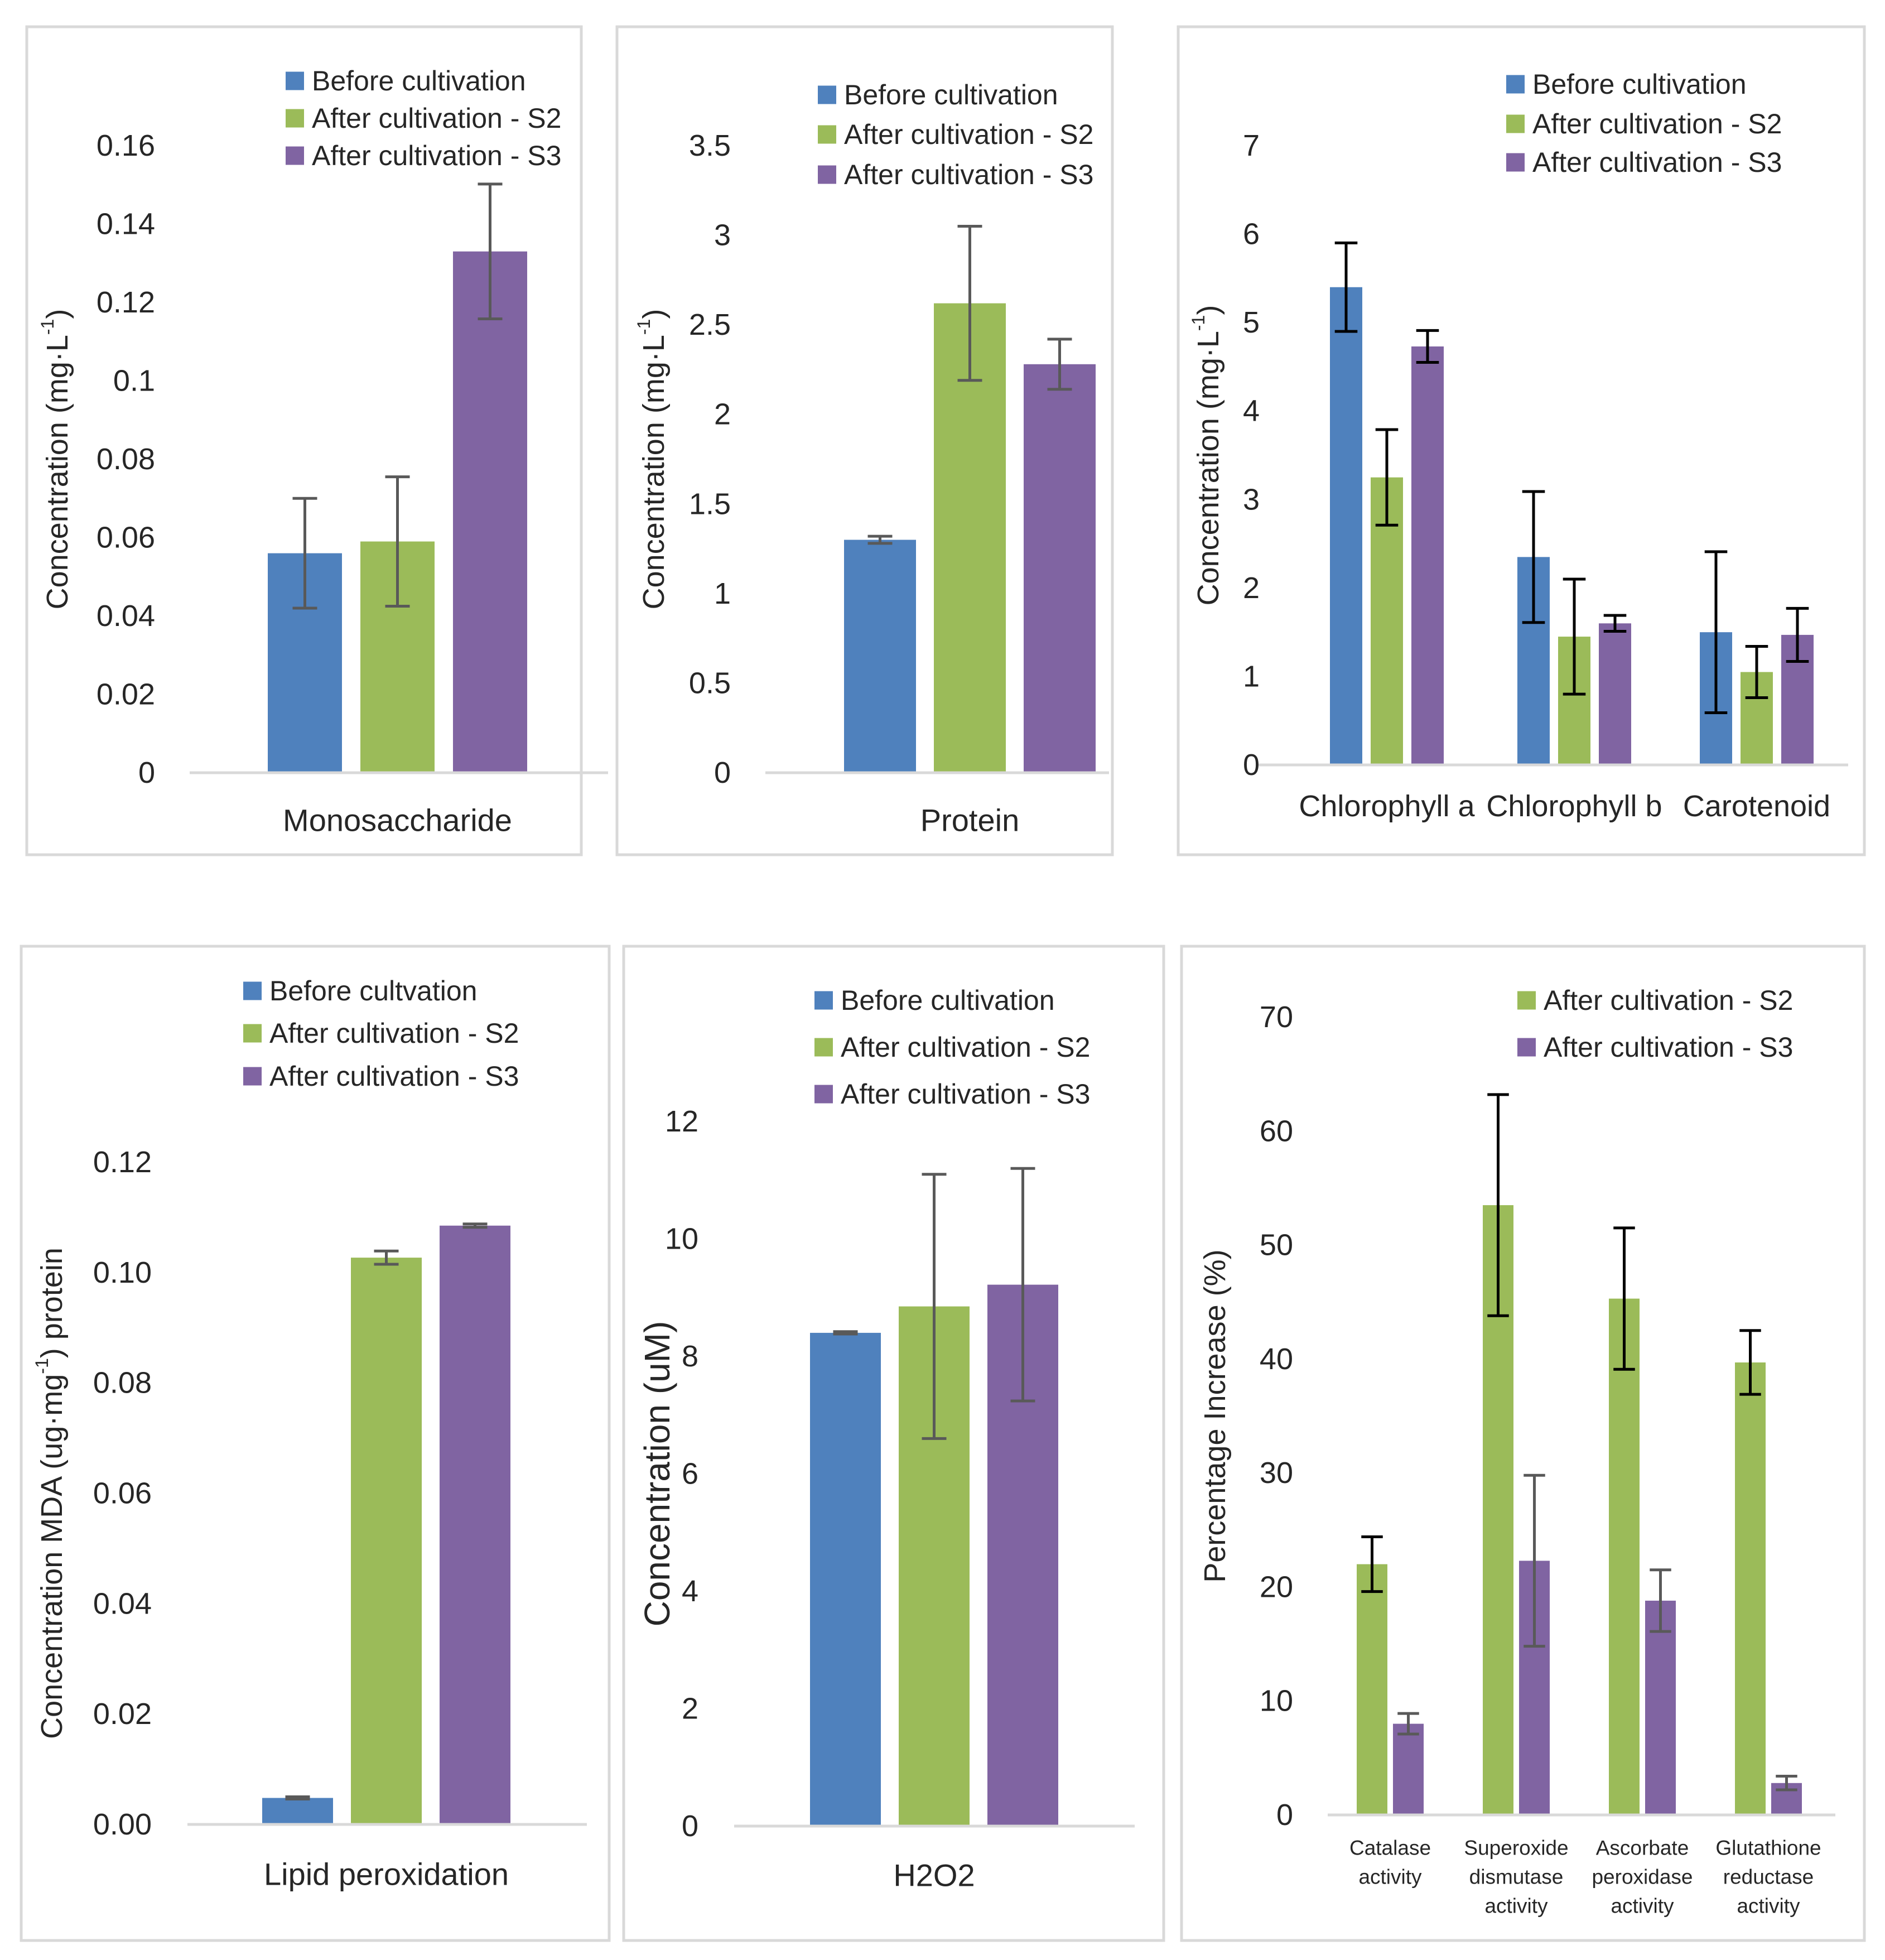 This screenshot has height=1960, width=1885. Describe the element at coordinates (126, 224) in the screenshot. I see `y-tick-label: 0.14` at that location.